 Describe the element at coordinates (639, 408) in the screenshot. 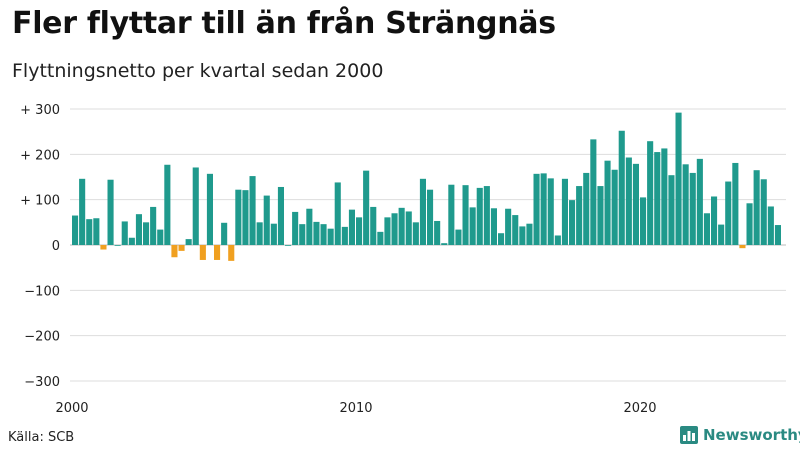

I see `x-tick-label: 2020` at that location.